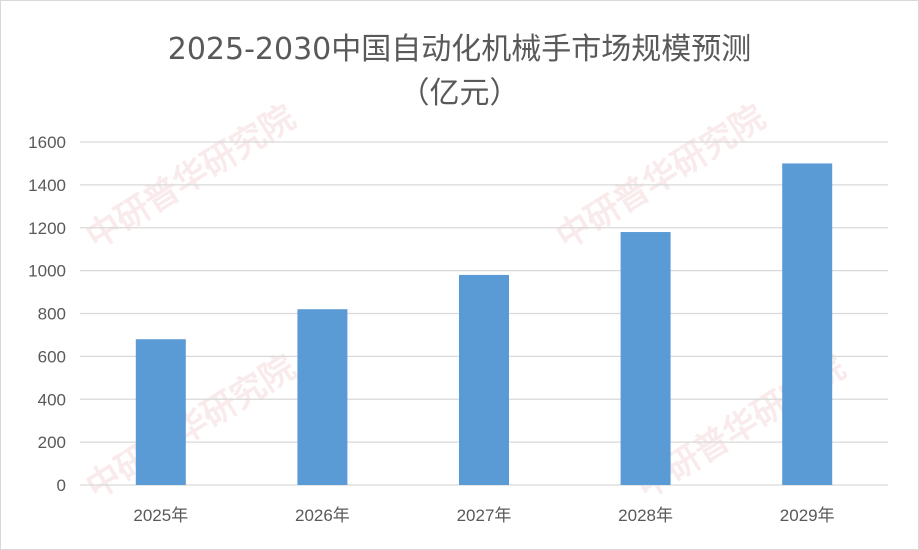 Image resolution: width=919 pixels, height=550 pixels. What do you see at coordinates (807, 324) in the screenshot?
I see `bar-2029年` at bounding box center [807, 324].